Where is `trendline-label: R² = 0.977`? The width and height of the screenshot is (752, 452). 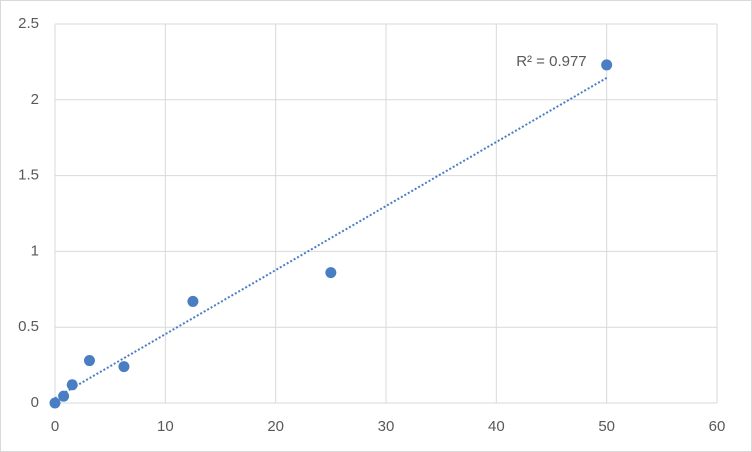
trendline-label: R² = 0.977 is located at coordinates (551, 61).